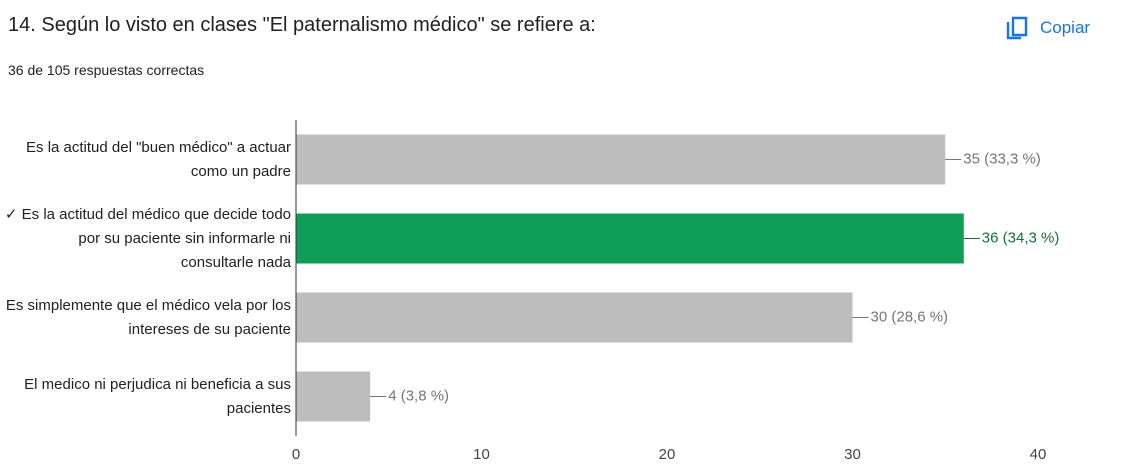  I want to click on copy-label: Copiar, so click(1065, 27).